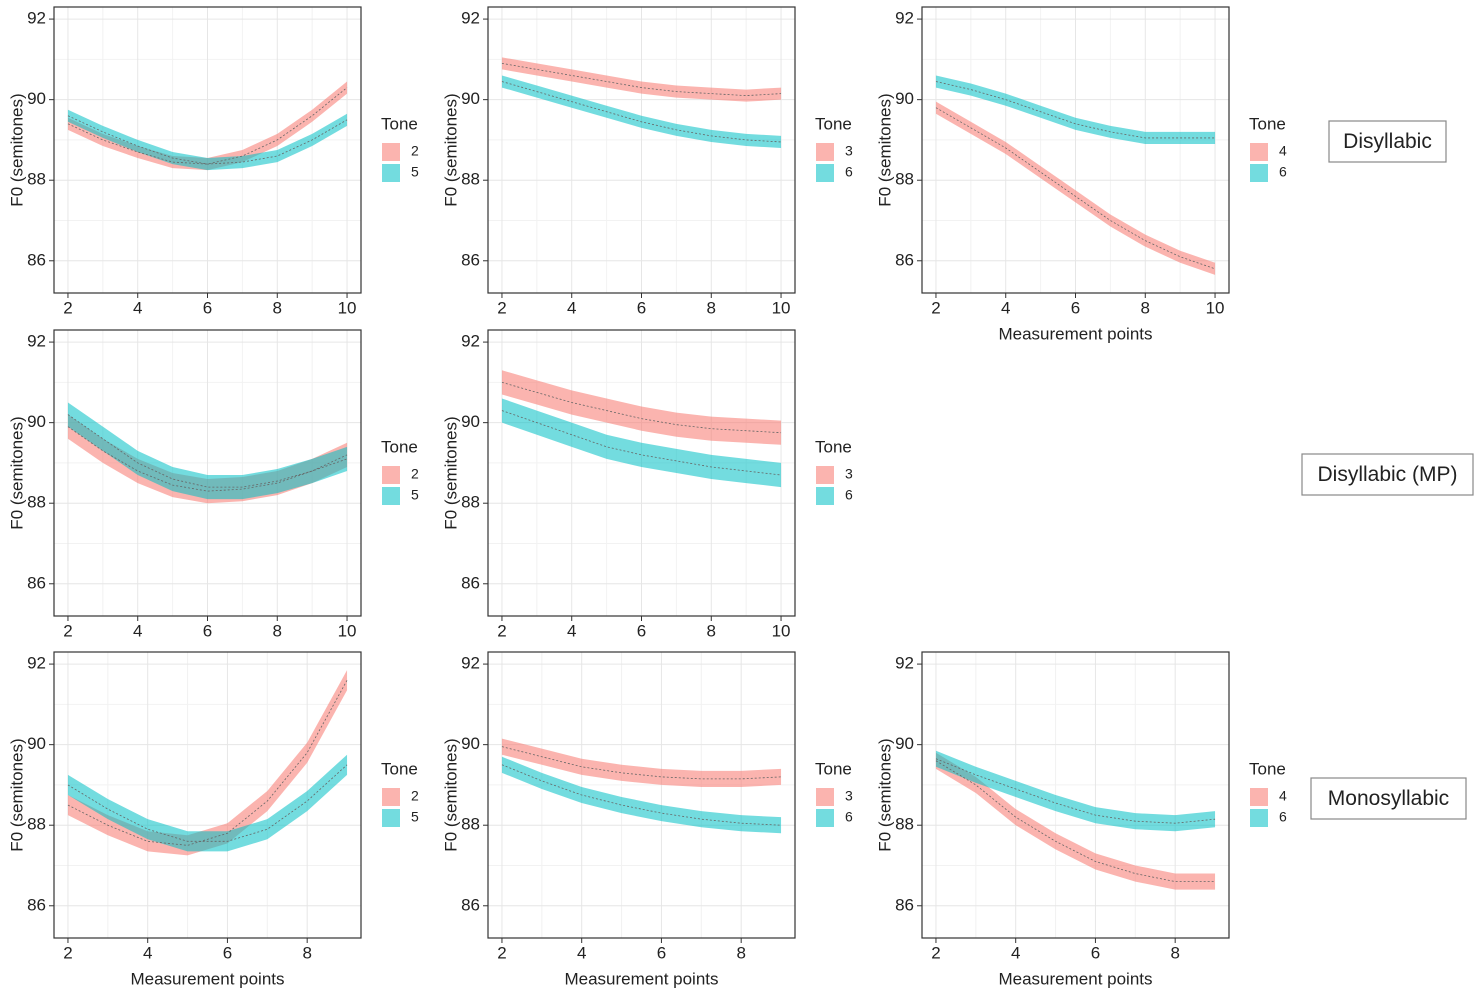  Describe the element at coordinates (1283, 151) in the screenshot. I see `legend-label: 4` at that location.